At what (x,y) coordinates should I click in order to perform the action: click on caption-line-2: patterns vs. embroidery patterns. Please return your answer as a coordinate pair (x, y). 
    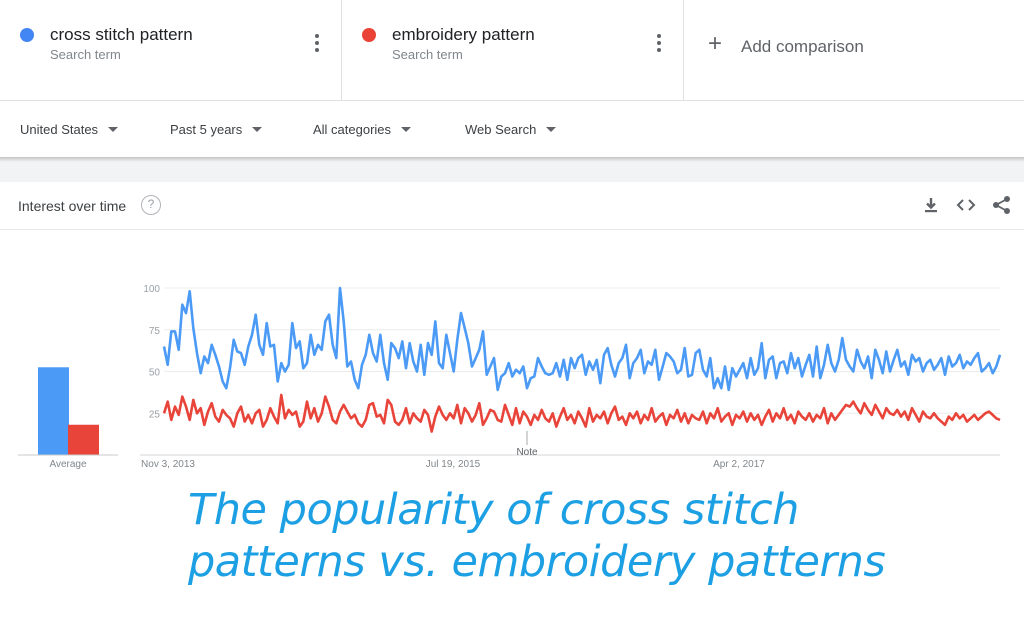
    Looking at the image, I should click on (537, 562).